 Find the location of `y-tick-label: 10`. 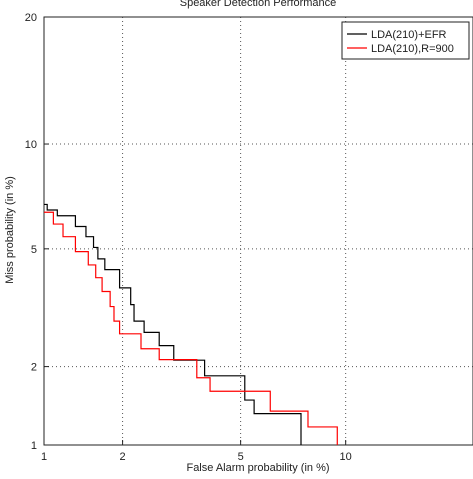

y-tick-label: 10 is located at coordinates (31, 145).